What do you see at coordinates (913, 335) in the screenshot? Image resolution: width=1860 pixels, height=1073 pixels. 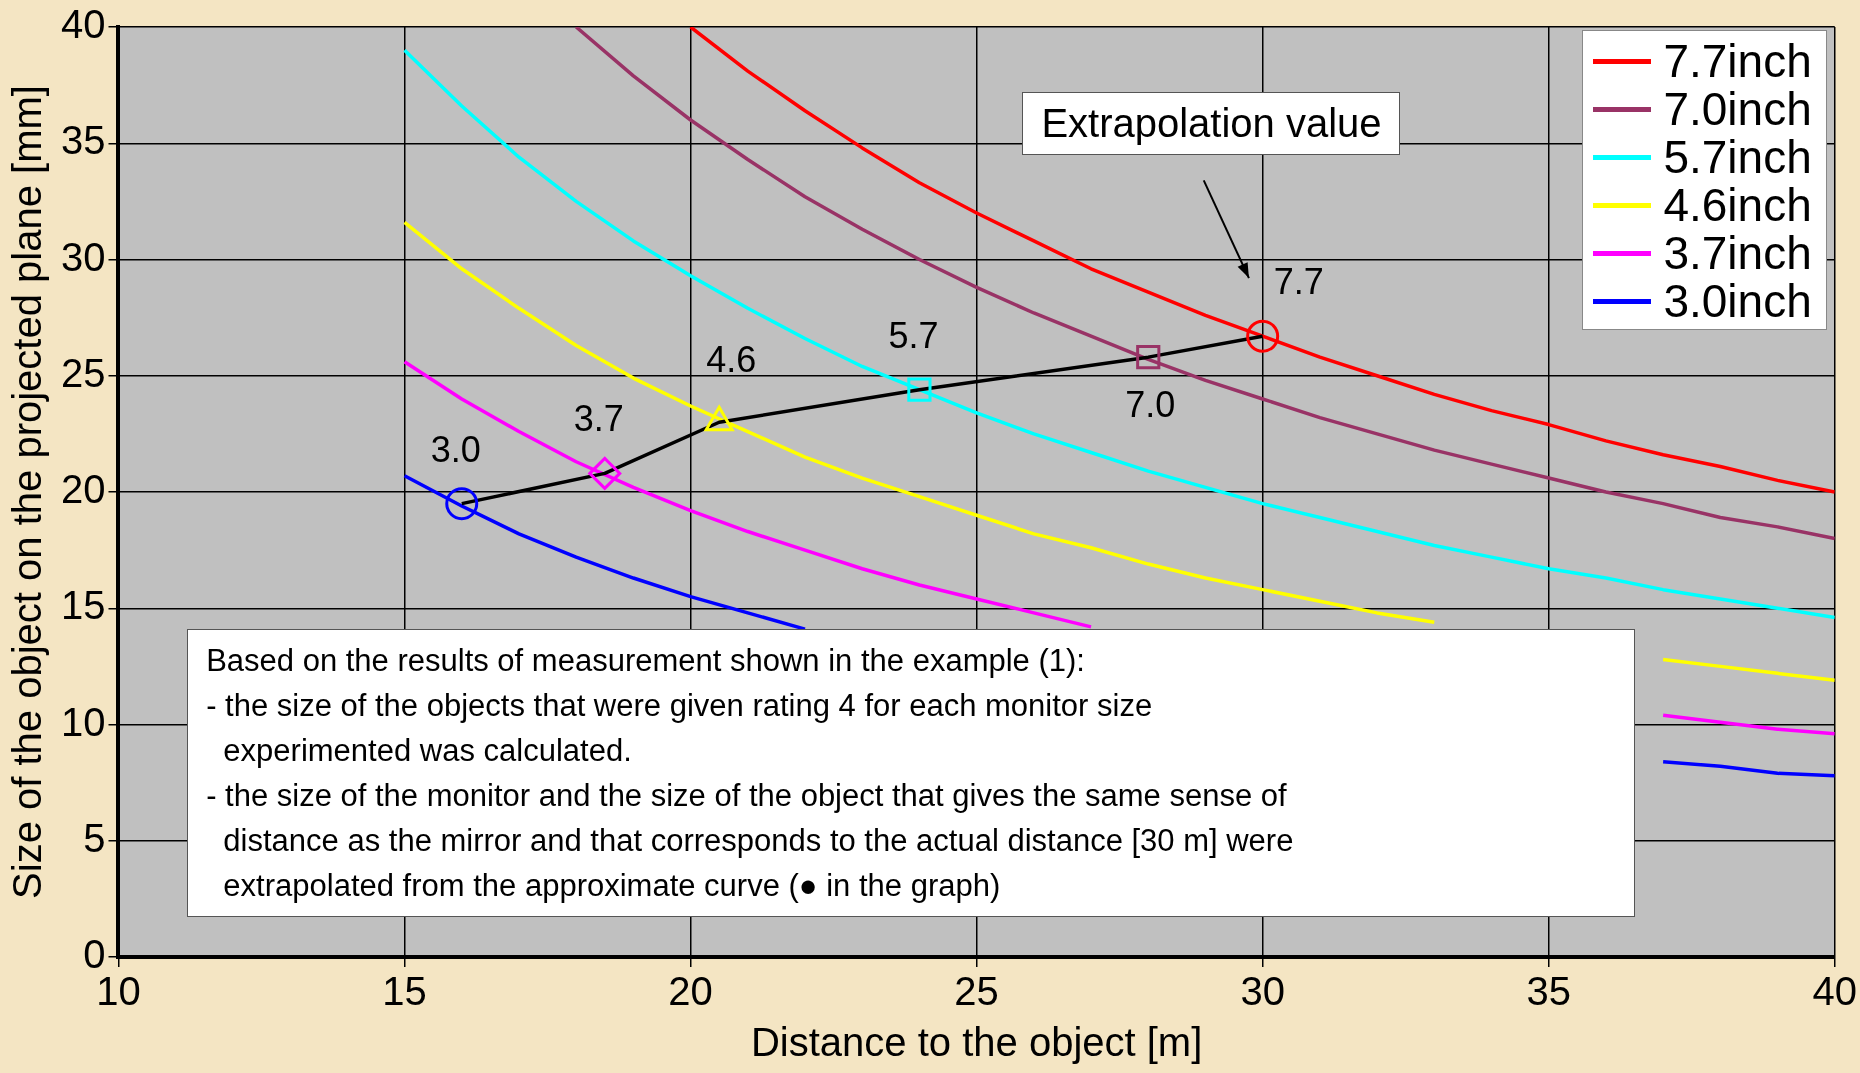 I see `annotation: 5.7` at bounding box center [913, 335].